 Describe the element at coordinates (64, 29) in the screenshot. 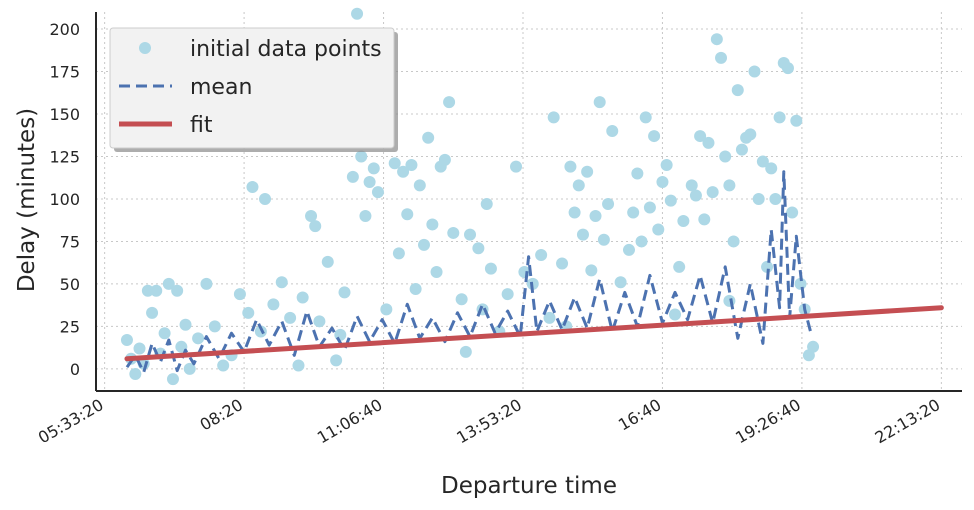

I see `y-tick-label: 200` at that location.